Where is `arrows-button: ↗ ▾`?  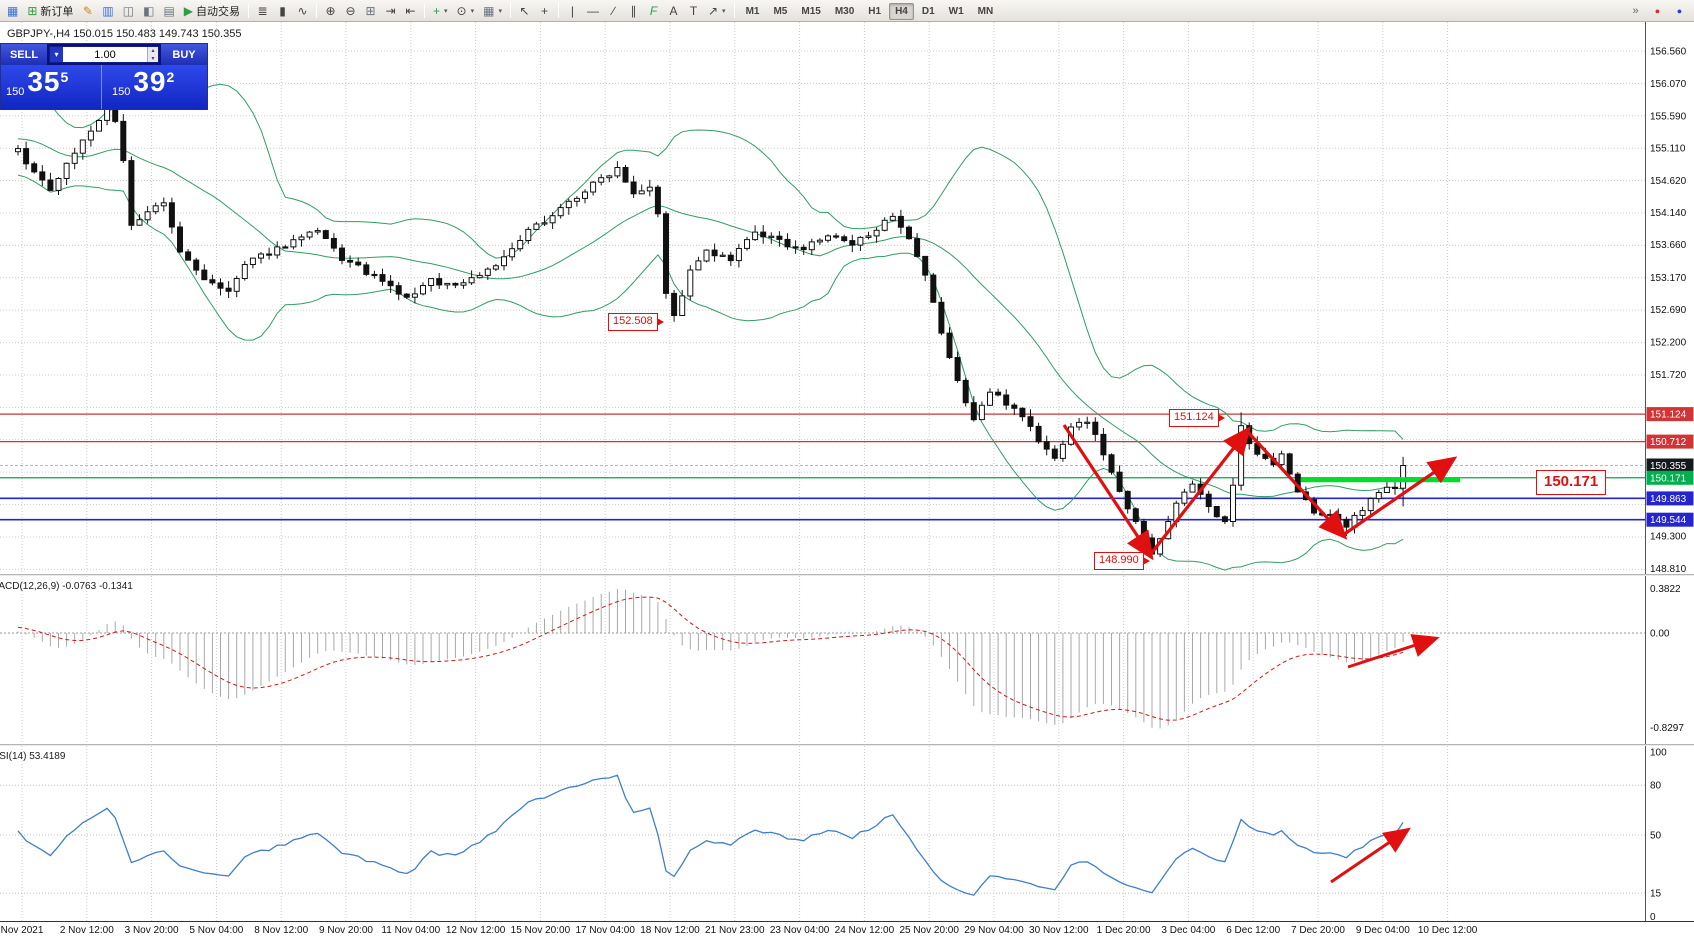
arrows-button: ↗ ▾ is located at coordinates (717, 10).